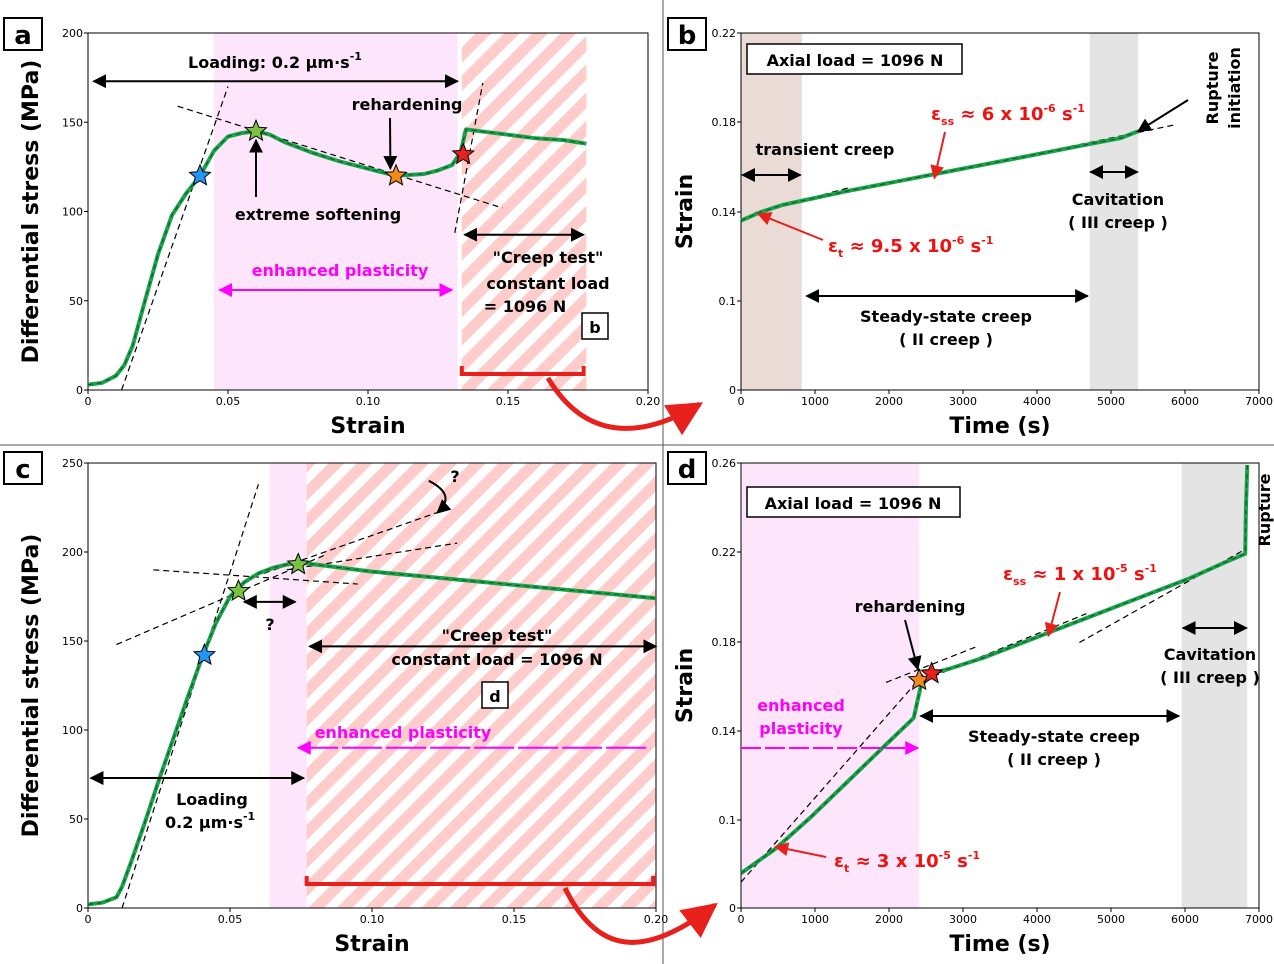 The width and height of the screenshot is (1274, 964). What do you see at coordinates (998, 114) in the screenshot?
I see `label-part: ≈ 6 x 10` at bounding box center [998, 114].